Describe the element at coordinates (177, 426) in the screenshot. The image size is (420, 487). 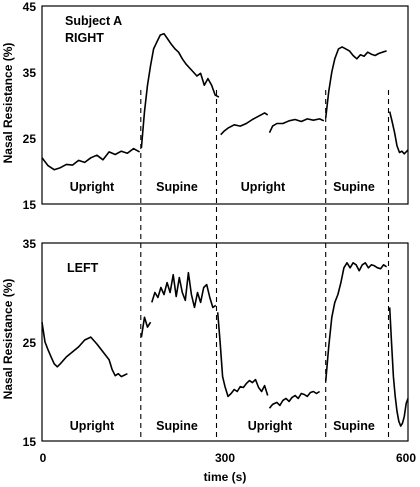
I see `bottom-phase-label-supine-1: Supine` at that location.